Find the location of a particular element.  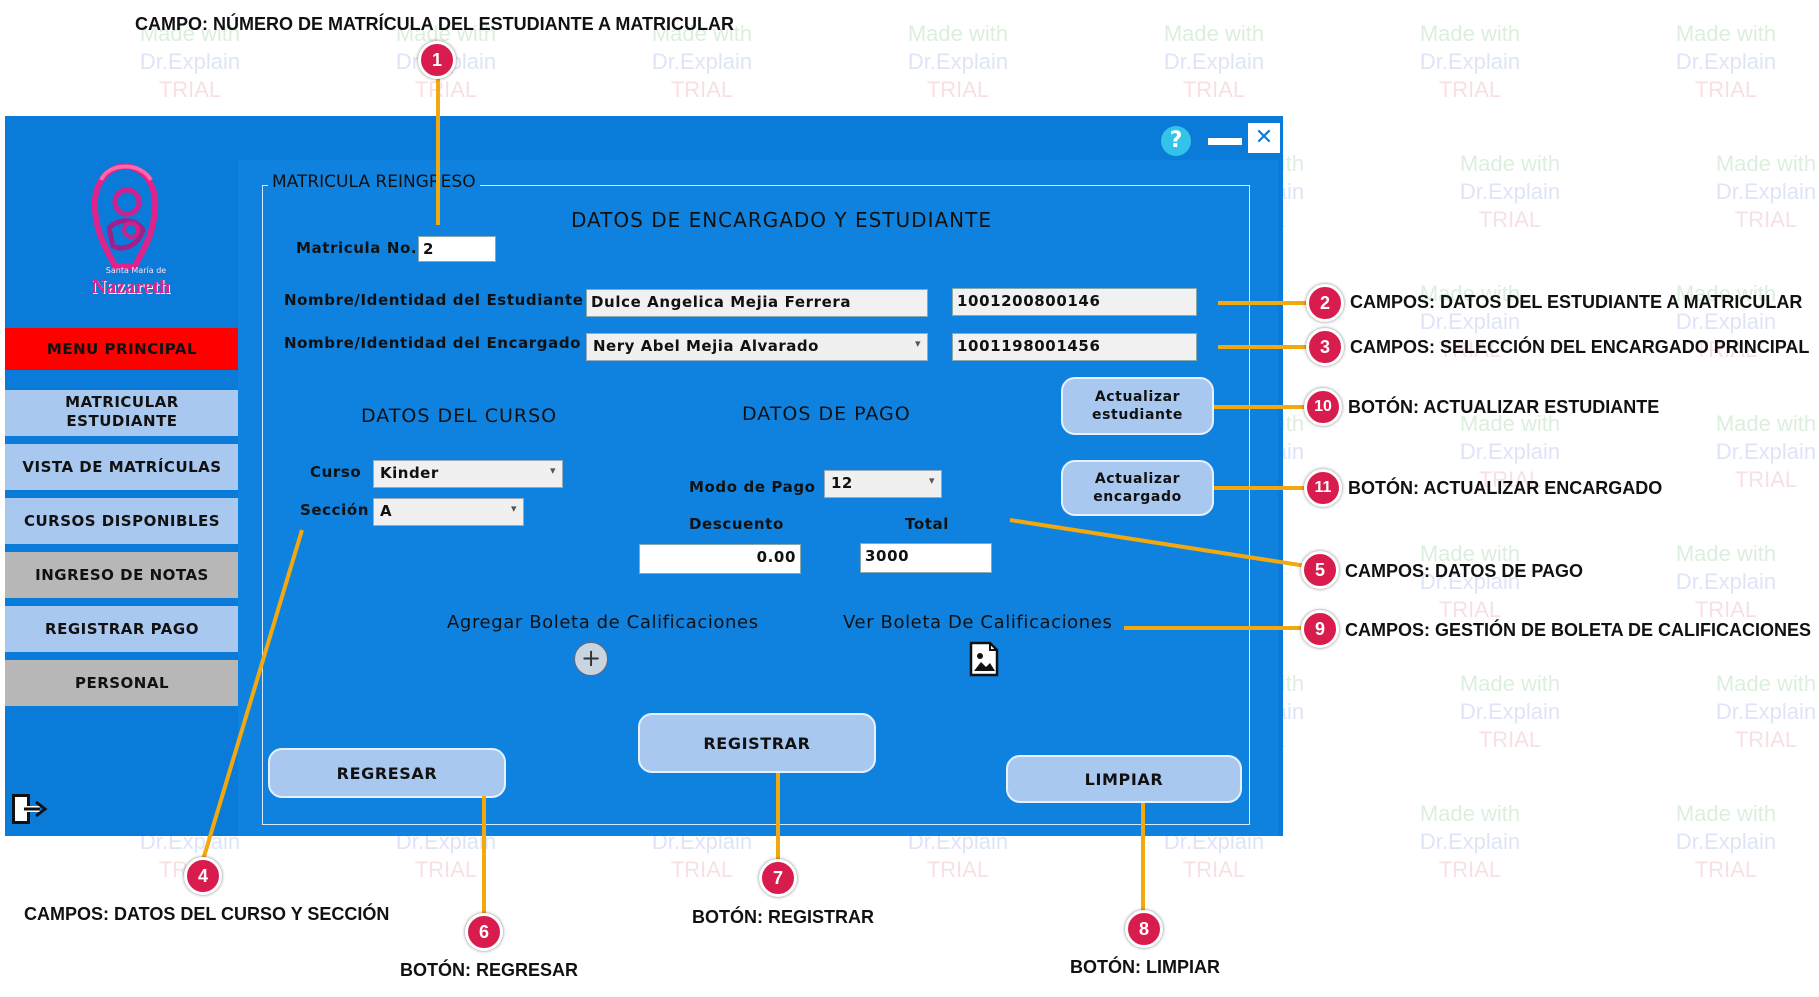

callout-text-8: BOTÓN: LIMPIAR is located at coordinates (1145, 967).